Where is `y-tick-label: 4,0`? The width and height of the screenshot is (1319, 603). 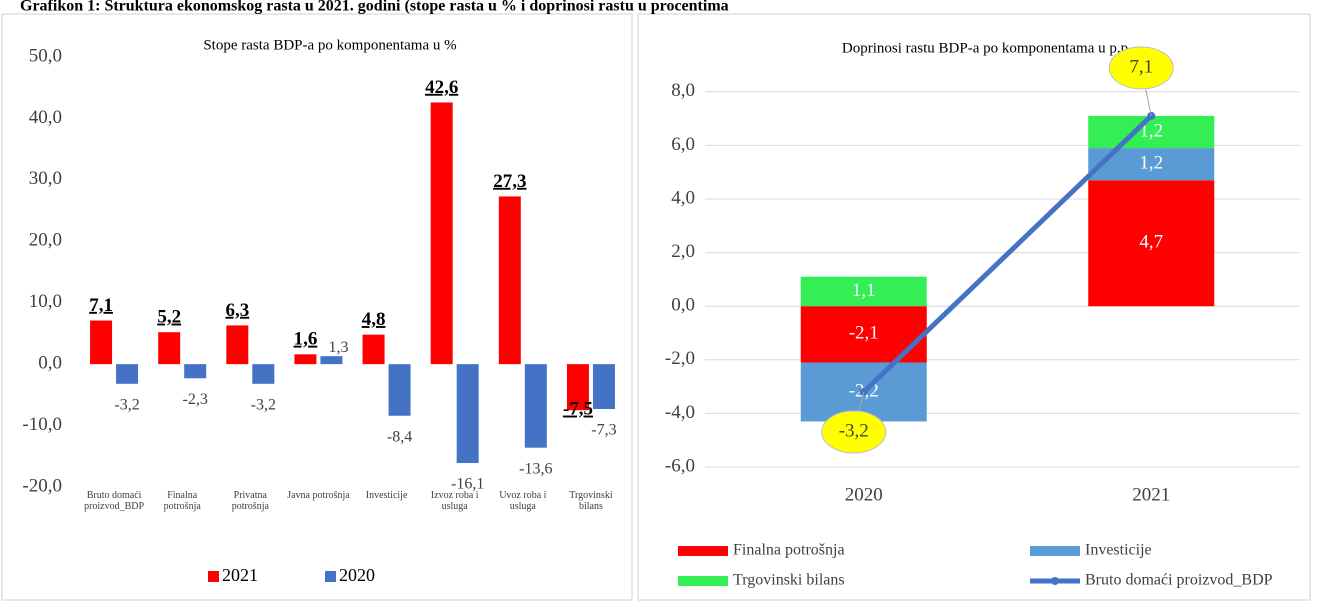 y-tick-label: 4,0 is located at coordinates (683, 197).